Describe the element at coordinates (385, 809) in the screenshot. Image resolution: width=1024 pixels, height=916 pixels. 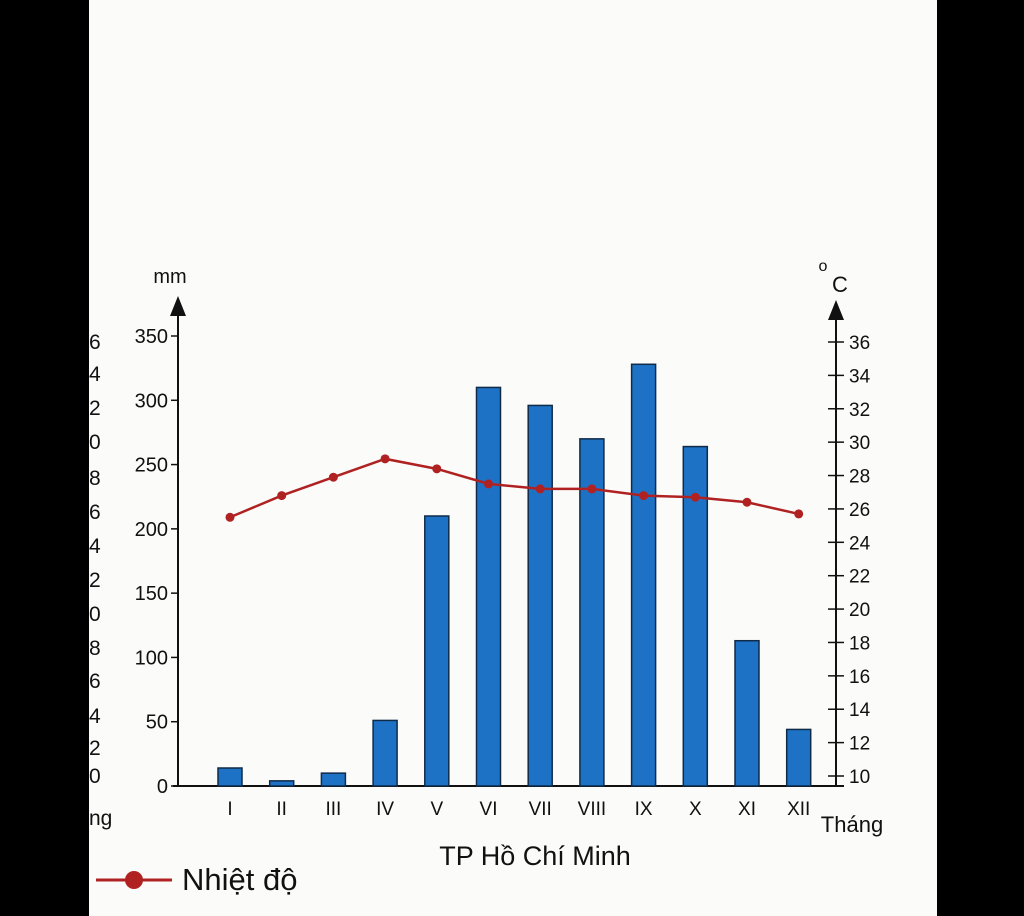
I see `month-label: IV` at that location.